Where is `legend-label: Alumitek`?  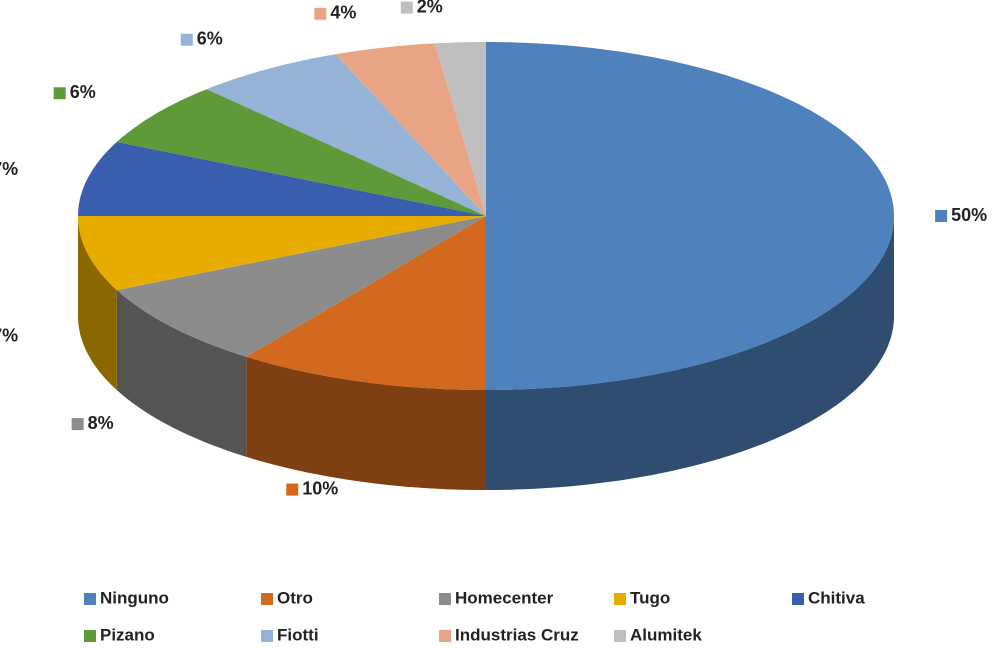 legend-label: Alumitek is located at coordinates (666, 634).